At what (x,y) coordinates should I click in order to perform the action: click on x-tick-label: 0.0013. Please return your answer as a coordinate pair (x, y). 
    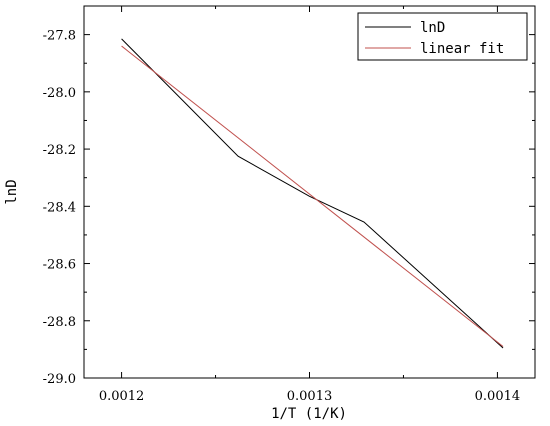
    Looking at the image, I should click on (310, 396).